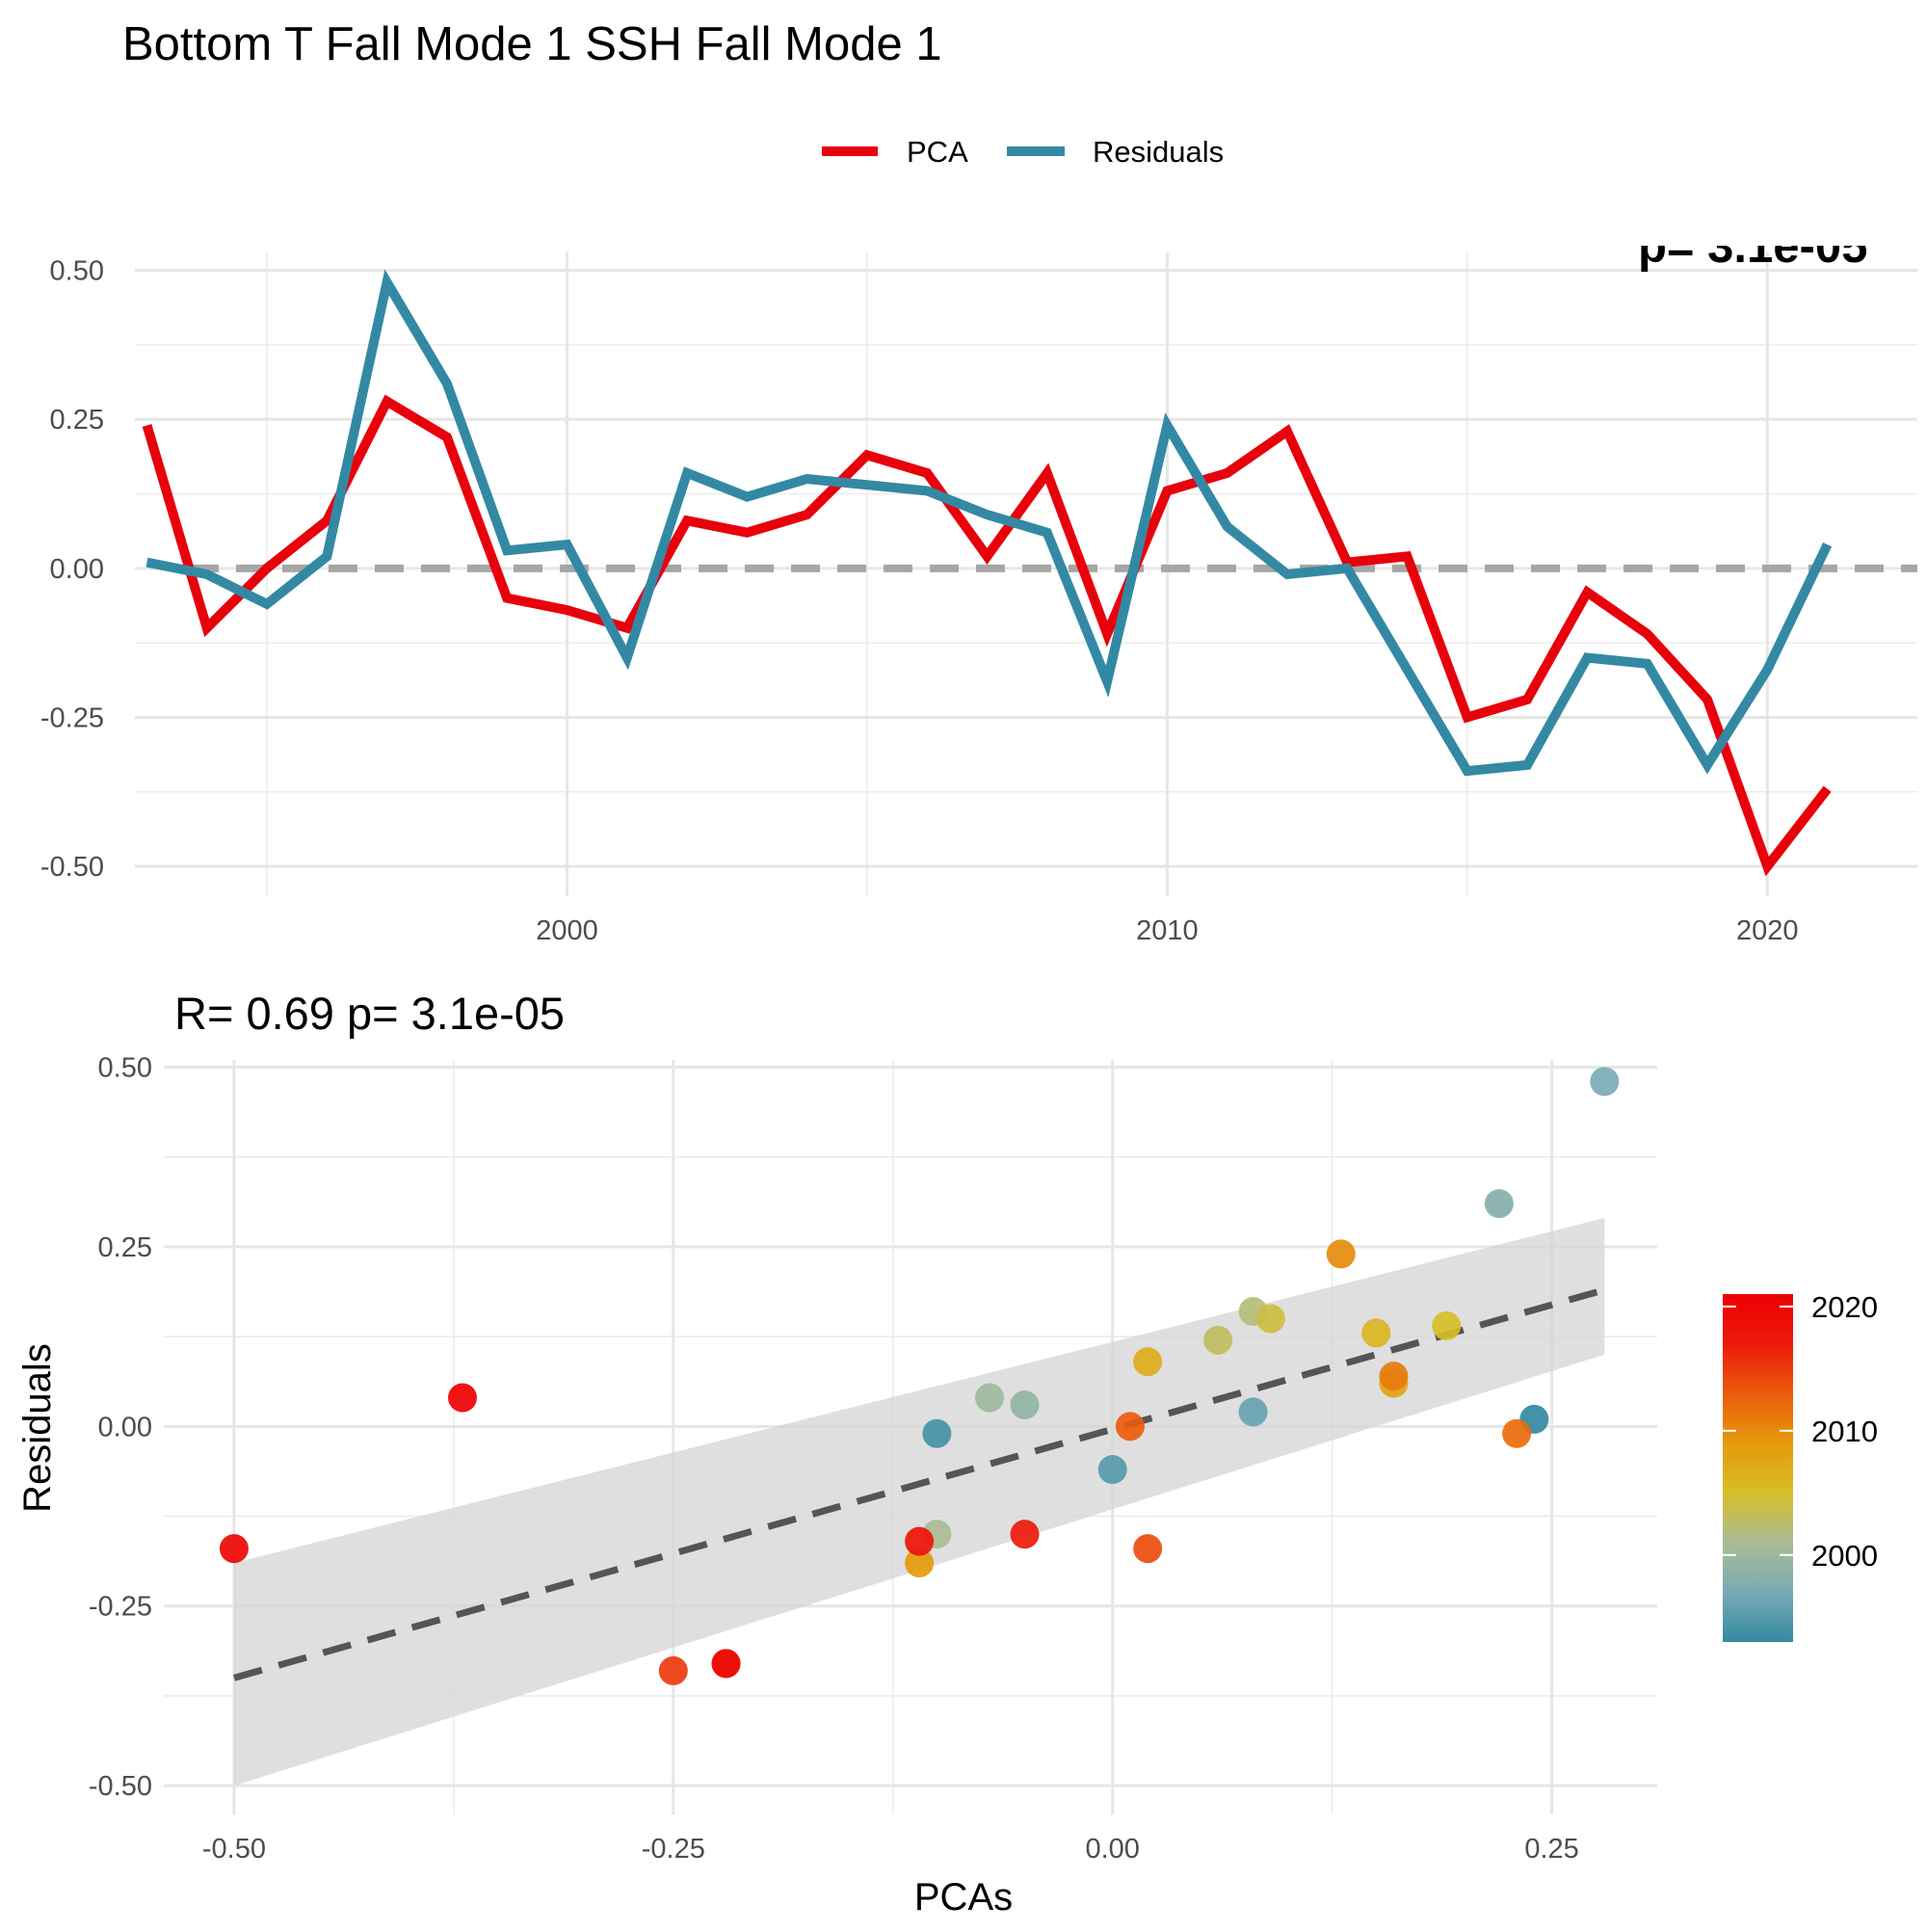 The width and height of the screenshot is (1927, 1932). I want to click on x-tick-label: -0.50, so click(234, 1849).